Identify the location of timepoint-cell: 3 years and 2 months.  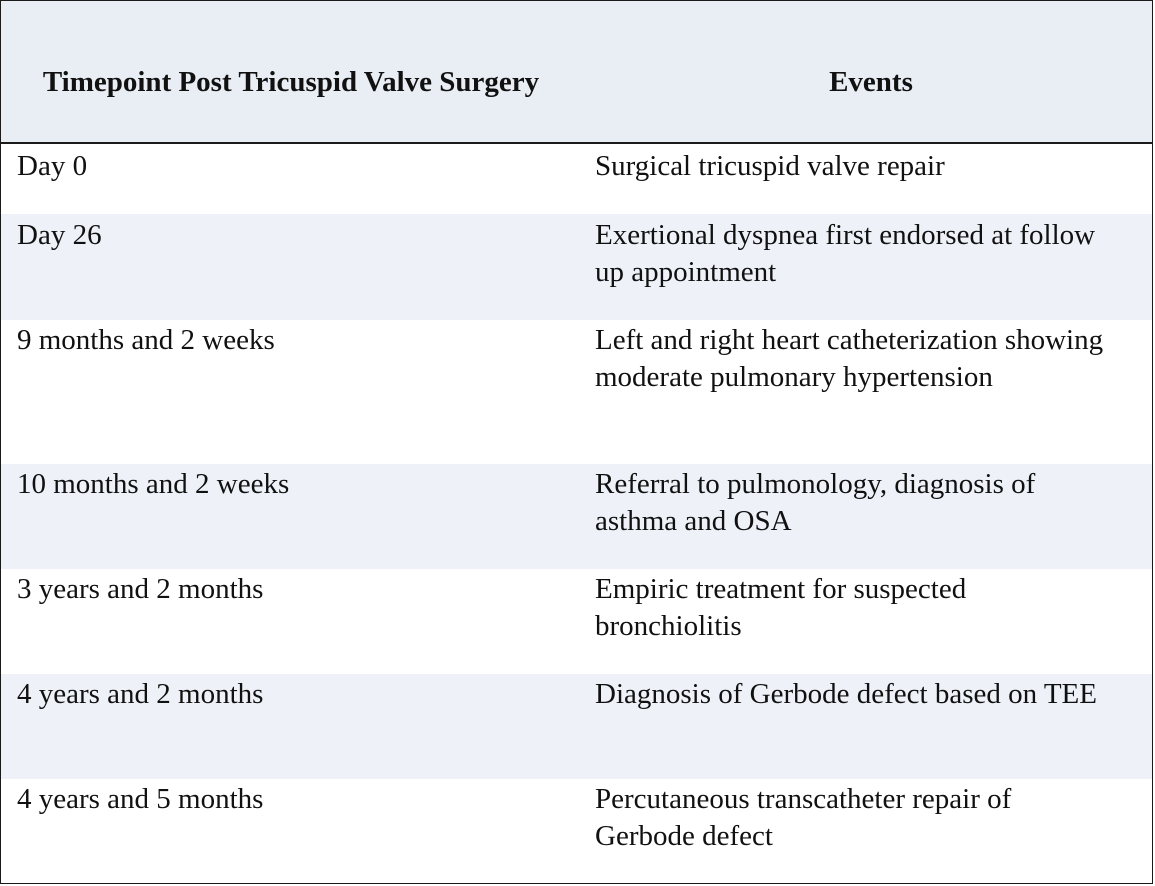
(140, 589).